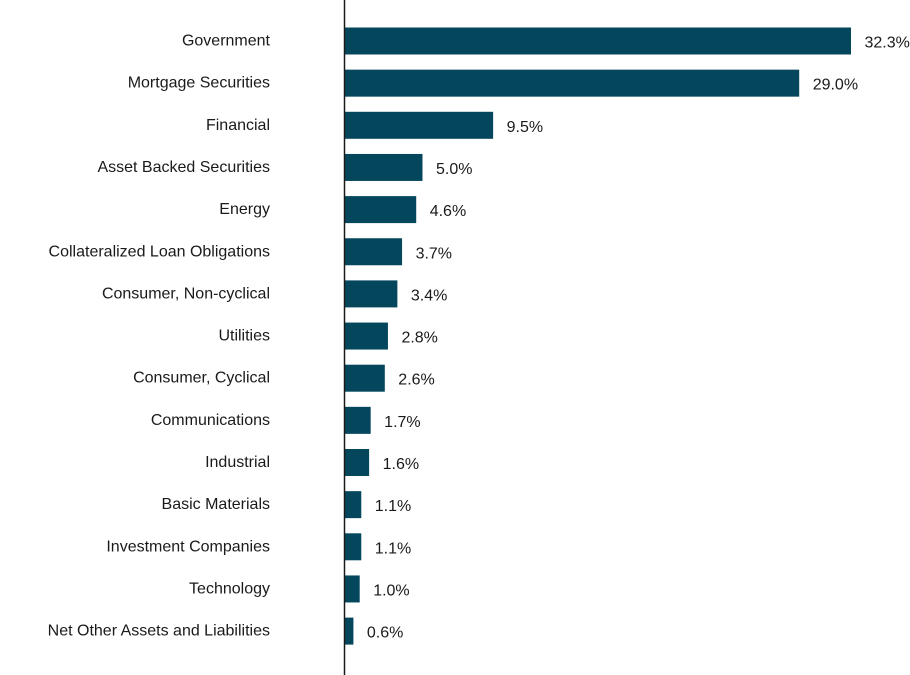 The image size is (910, 675). I want to click on category-label: Industrial, so click(237, 462).